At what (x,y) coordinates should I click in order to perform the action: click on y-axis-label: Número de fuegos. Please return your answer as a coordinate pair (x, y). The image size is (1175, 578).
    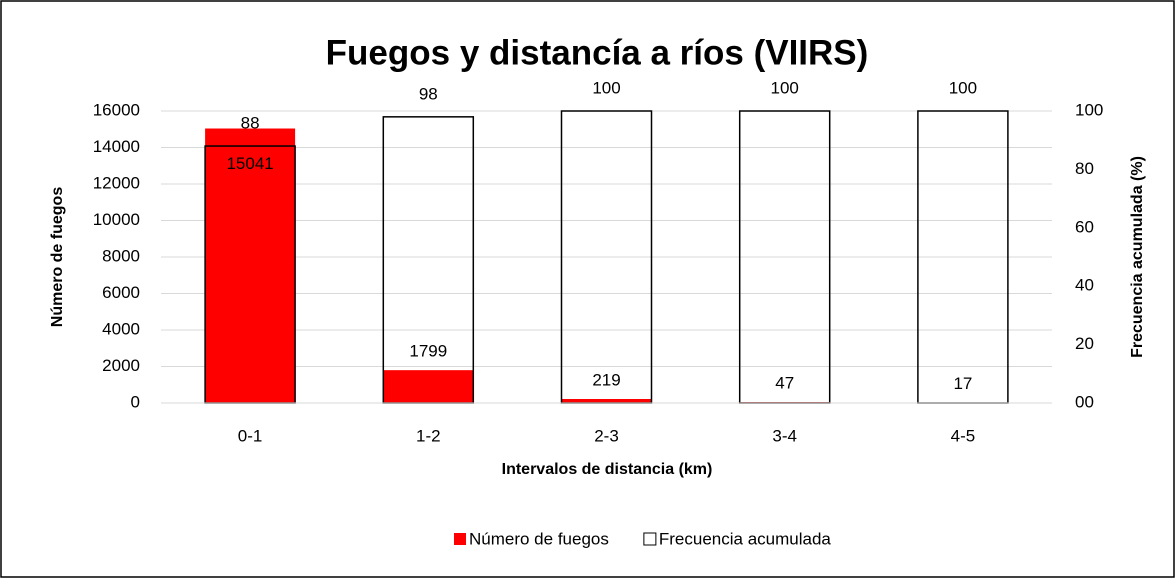
    Looking at the image, I should click on (57, 257).